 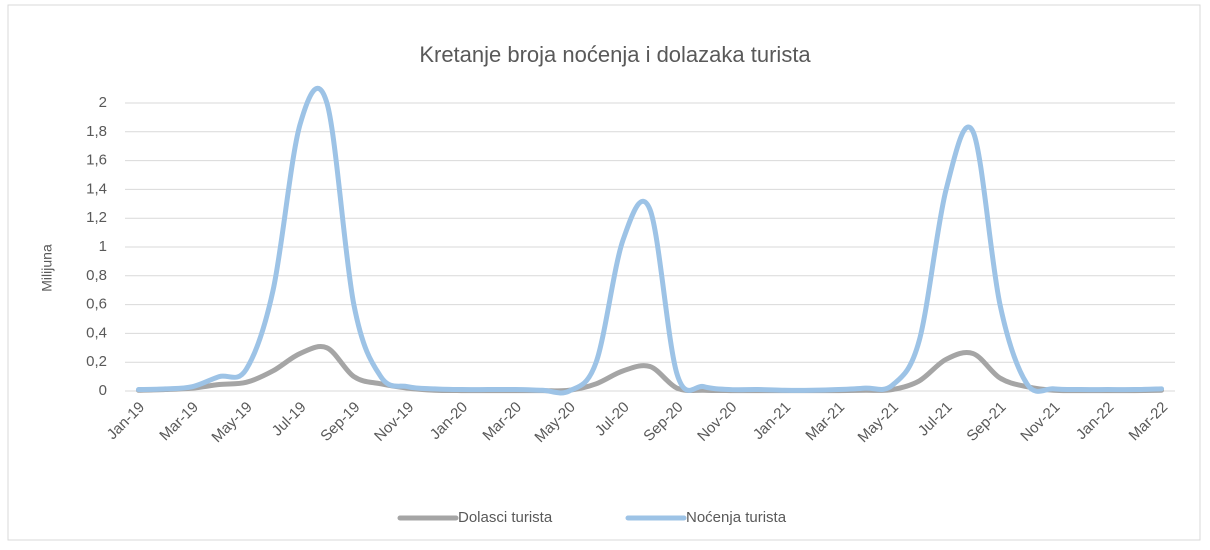 What do you see at coordinates (96, 304) in the screenshot?
I see `y-tick-label: 0,6` at bounding box center [96, 304].